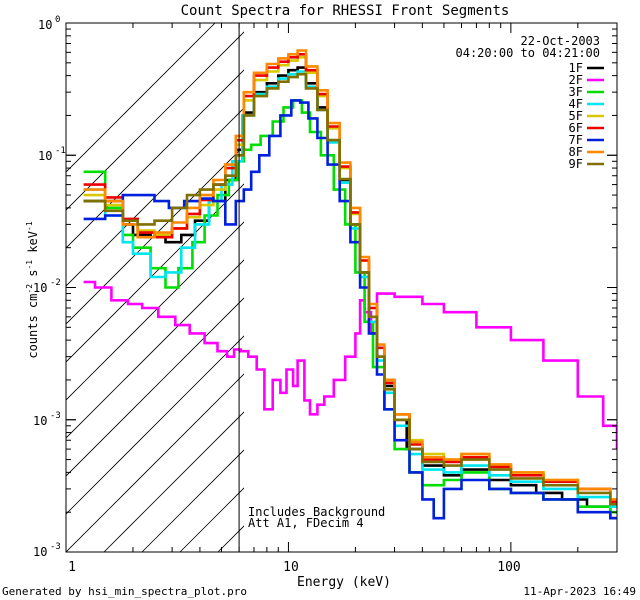  Describe the element at coordinates (306, 523) in the screenshot. I see `annotation-attenuator: Att A1, FDecim 4` at that location.